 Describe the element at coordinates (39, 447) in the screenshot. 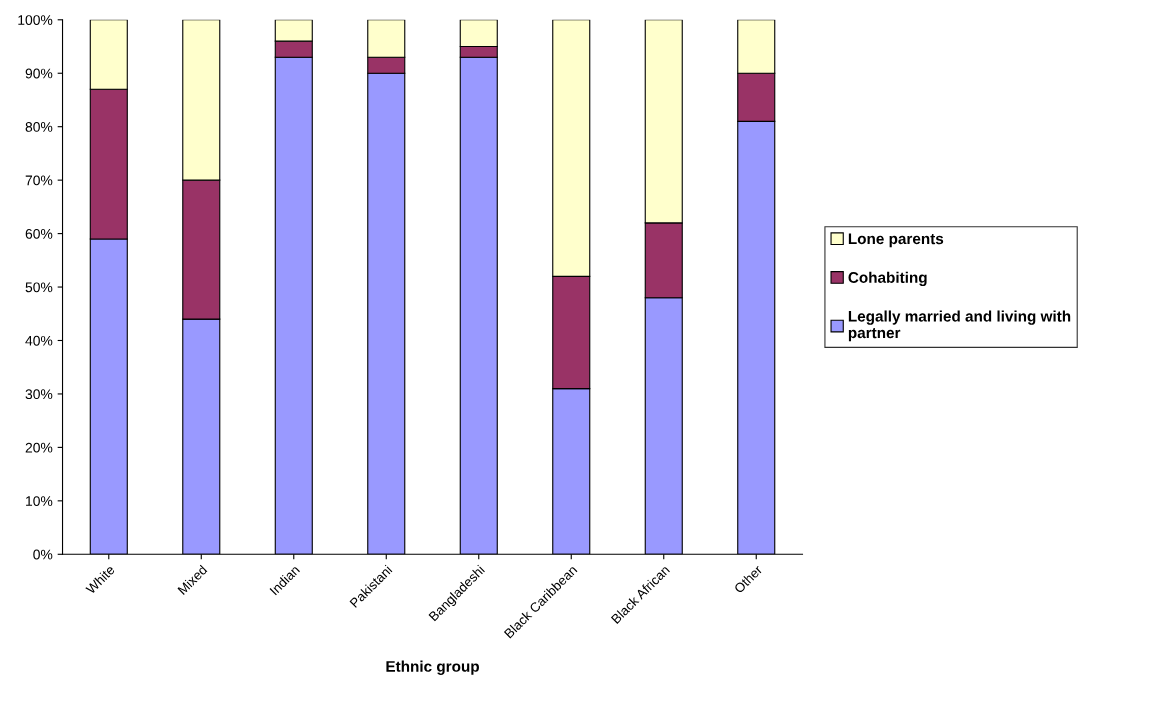

I see `y-tick-label: 20%` at that location.